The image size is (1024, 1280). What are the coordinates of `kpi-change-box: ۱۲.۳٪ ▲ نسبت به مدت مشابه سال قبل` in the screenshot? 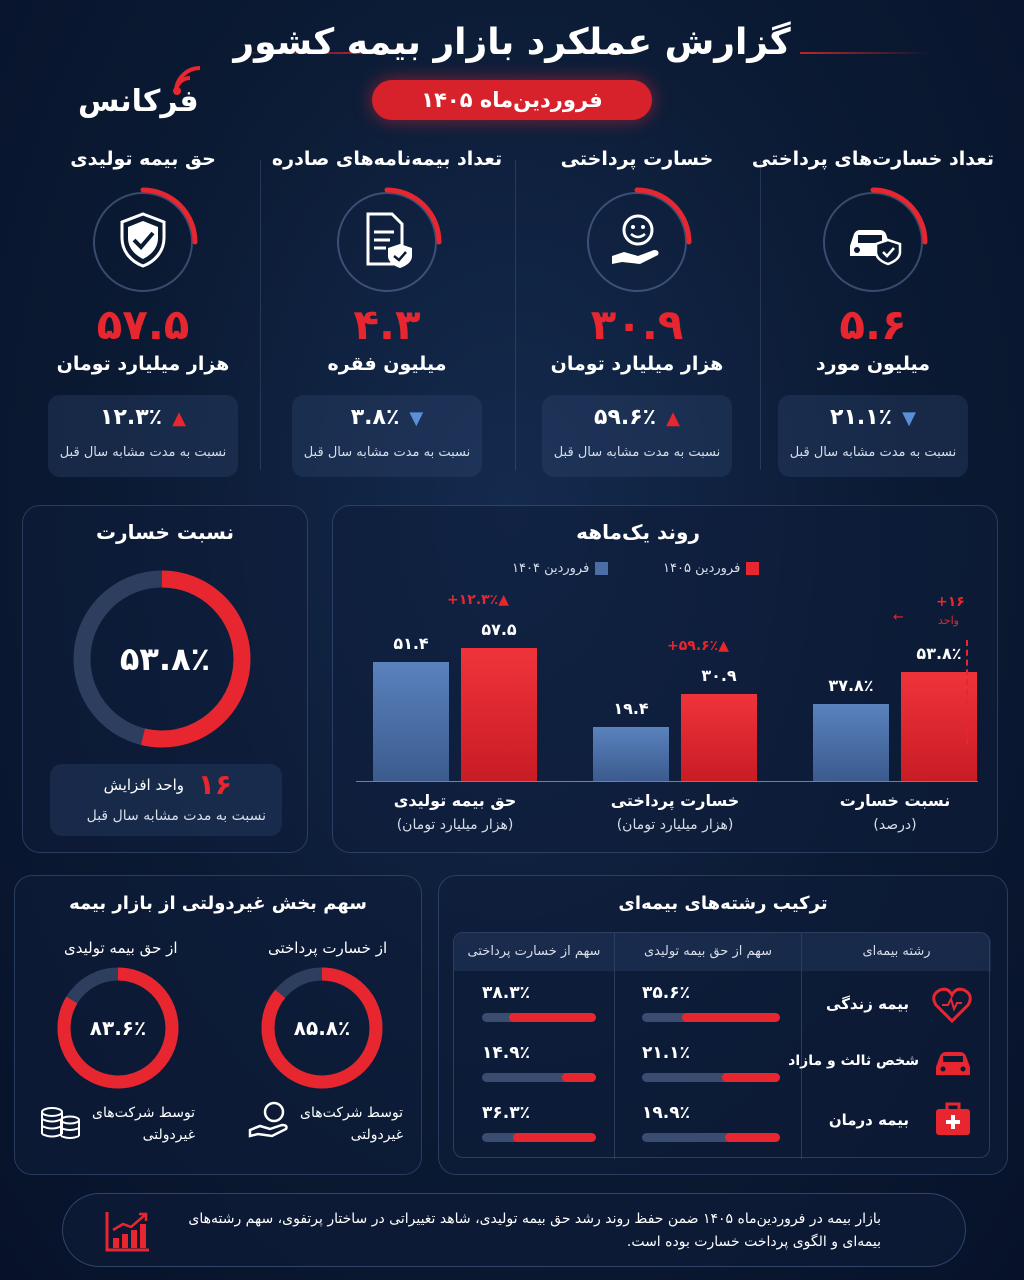 It's located at (143, 436).